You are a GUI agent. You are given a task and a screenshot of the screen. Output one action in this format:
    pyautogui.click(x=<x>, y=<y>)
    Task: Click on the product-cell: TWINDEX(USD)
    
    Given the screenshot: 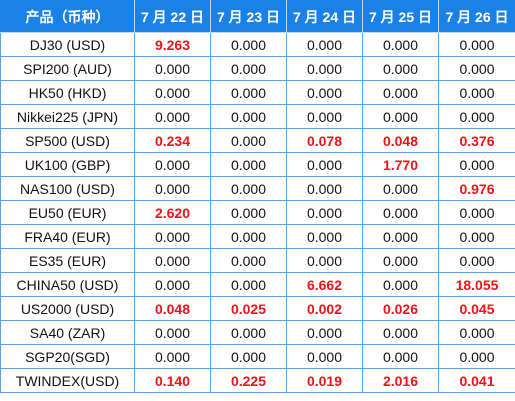 What is the action you would take?
    pyautogui.click(x=67, y=380)
    